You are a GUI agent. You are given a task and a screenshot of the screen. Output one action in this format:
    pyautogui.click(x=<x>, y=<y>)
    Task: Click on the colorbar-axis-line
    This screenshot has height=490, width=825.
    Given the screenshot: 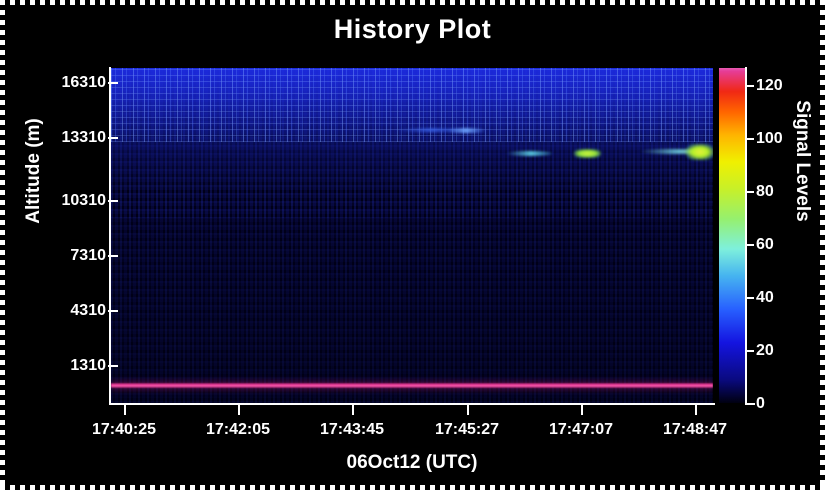 What is the action you would take?
    pyautogui.click(x=746, y=235)
    